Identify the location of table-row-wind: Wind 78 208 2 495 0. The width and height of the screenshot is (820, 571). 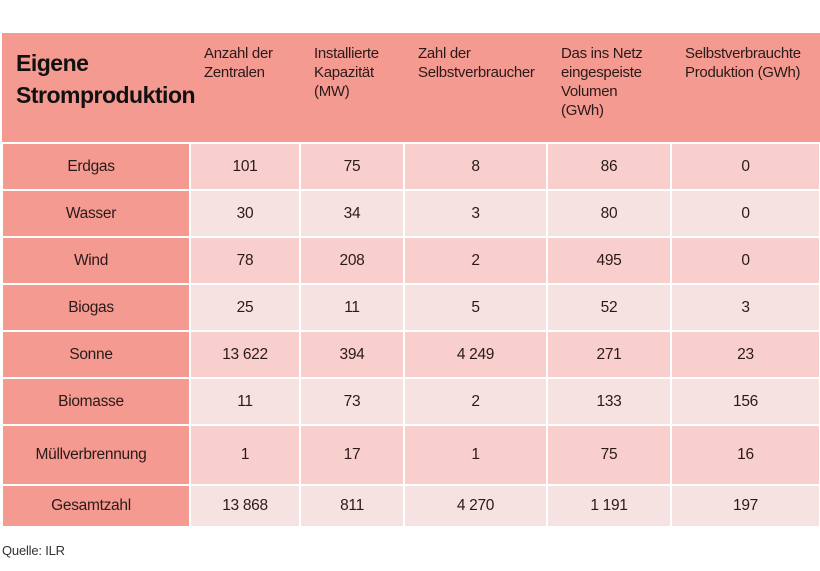
(410, 260).